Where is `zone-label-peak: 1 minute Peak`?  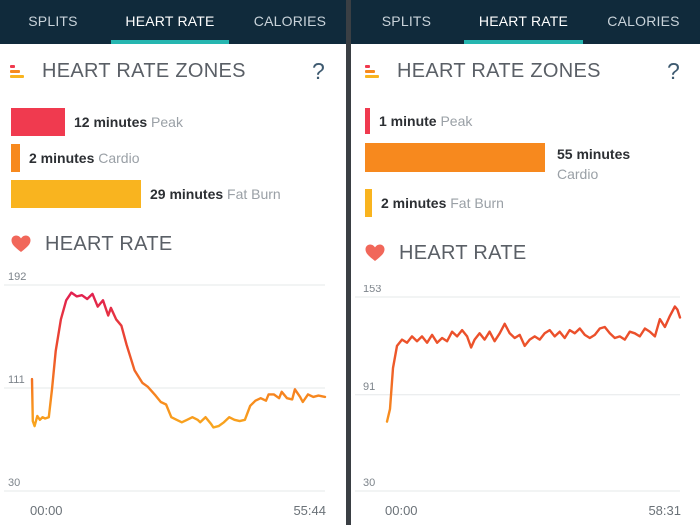
zone-label-peak: 1 minute Peak is located at coordinates (426, 121).